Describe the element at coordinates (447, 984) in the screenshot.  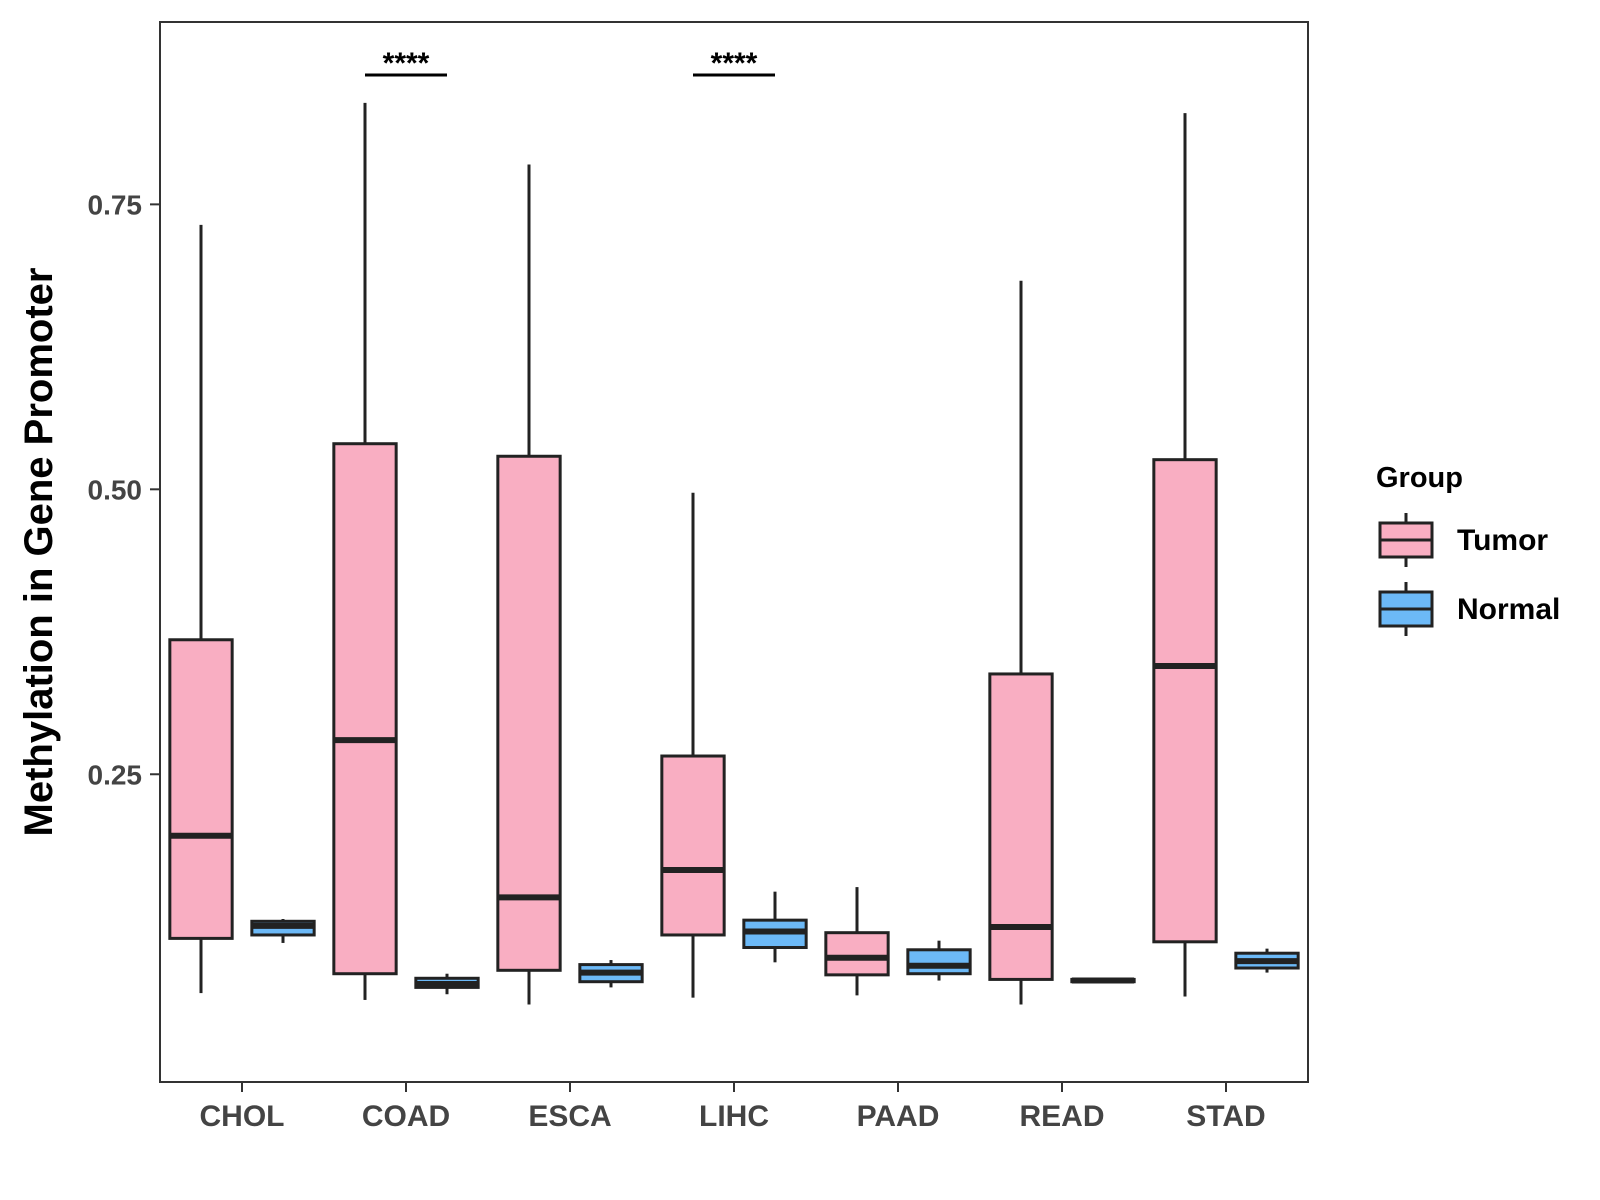
I see `box-normal-coad` at that location.